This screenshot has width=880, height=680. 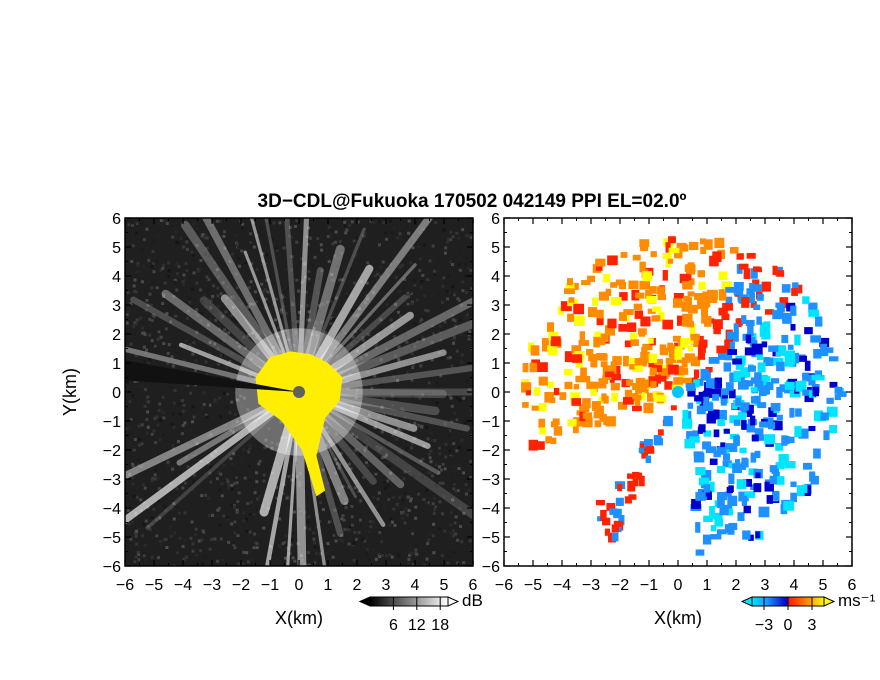 What do you see at coordinates (299, 392) in the screenshot?
I see `radar-site-marker` at bounding box center [299, 392].